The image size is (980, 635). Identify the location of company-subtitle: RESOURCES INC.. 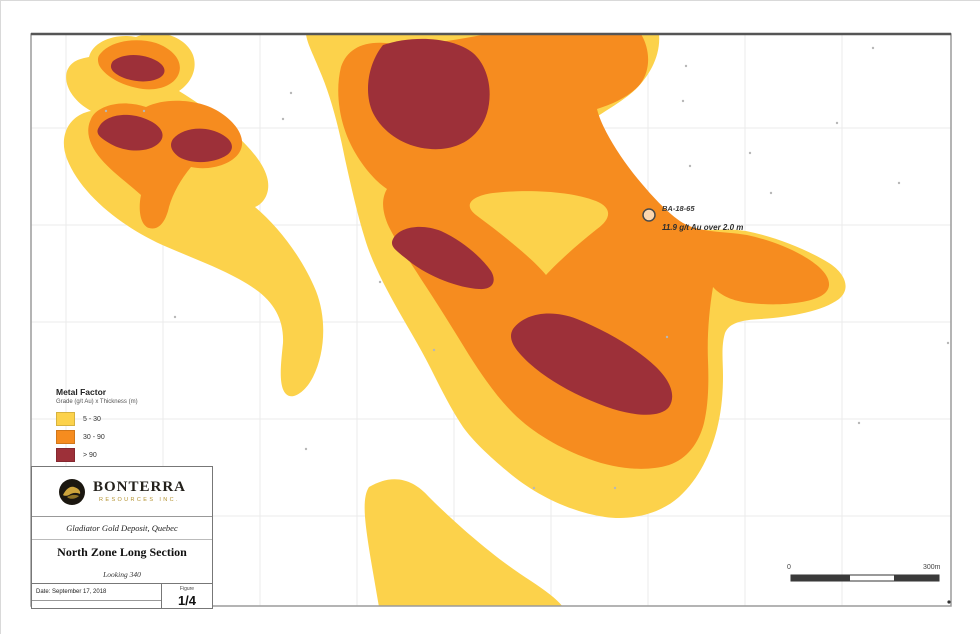
(139, 500).